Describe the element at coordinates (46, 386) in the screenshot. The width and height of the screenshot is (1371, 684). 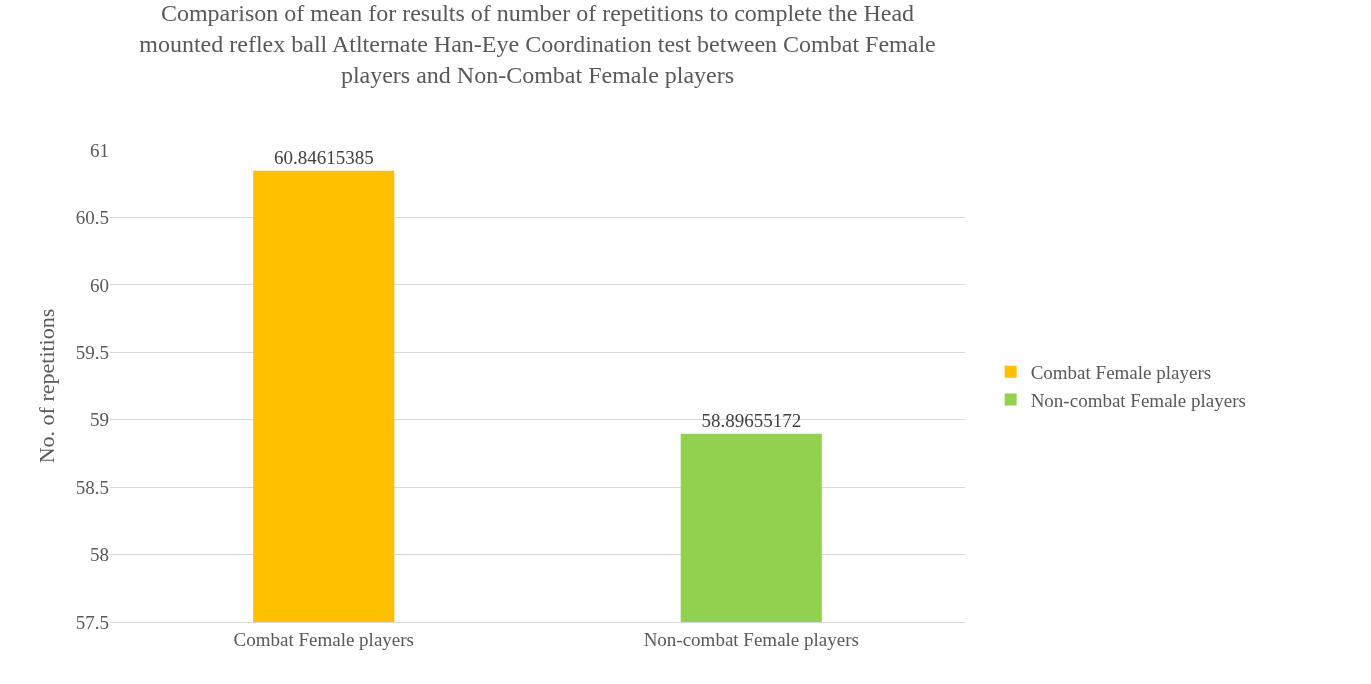
I see `y-axis-title: No. of repetitions` at that location.